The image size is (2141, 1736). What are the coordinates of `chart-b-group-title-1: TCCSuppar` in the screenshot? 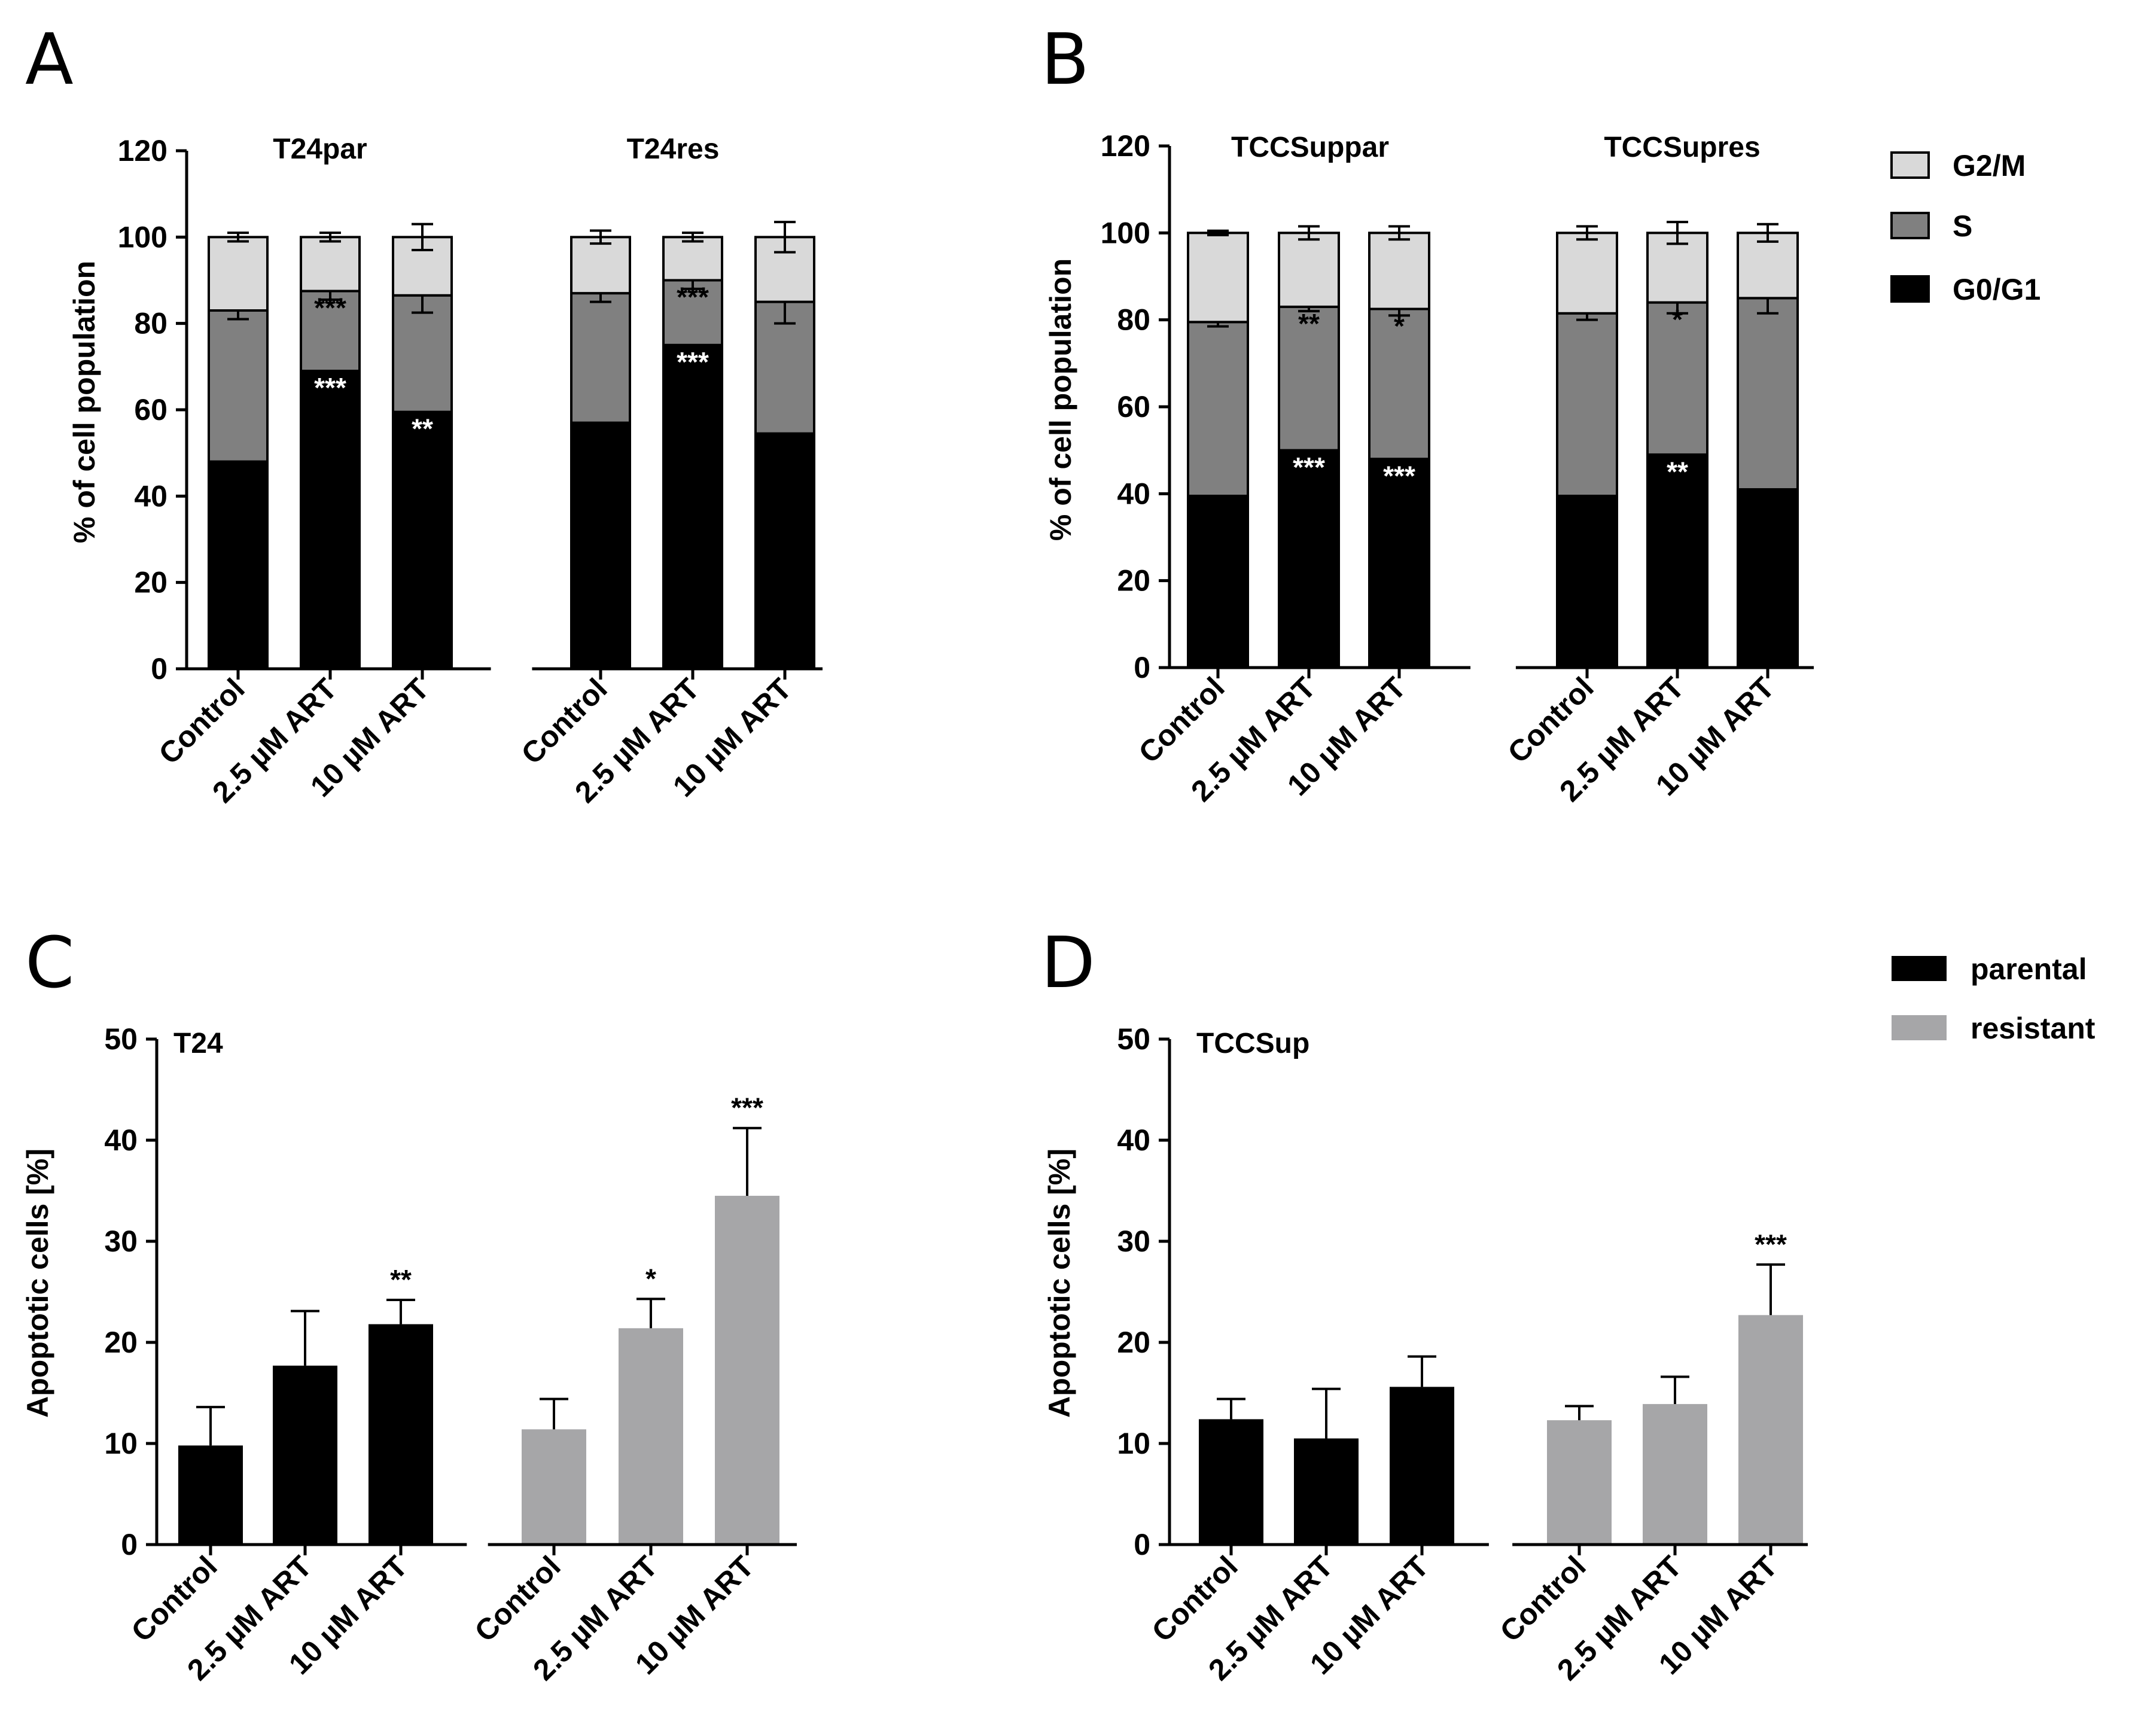 It's located at (1310, 147).